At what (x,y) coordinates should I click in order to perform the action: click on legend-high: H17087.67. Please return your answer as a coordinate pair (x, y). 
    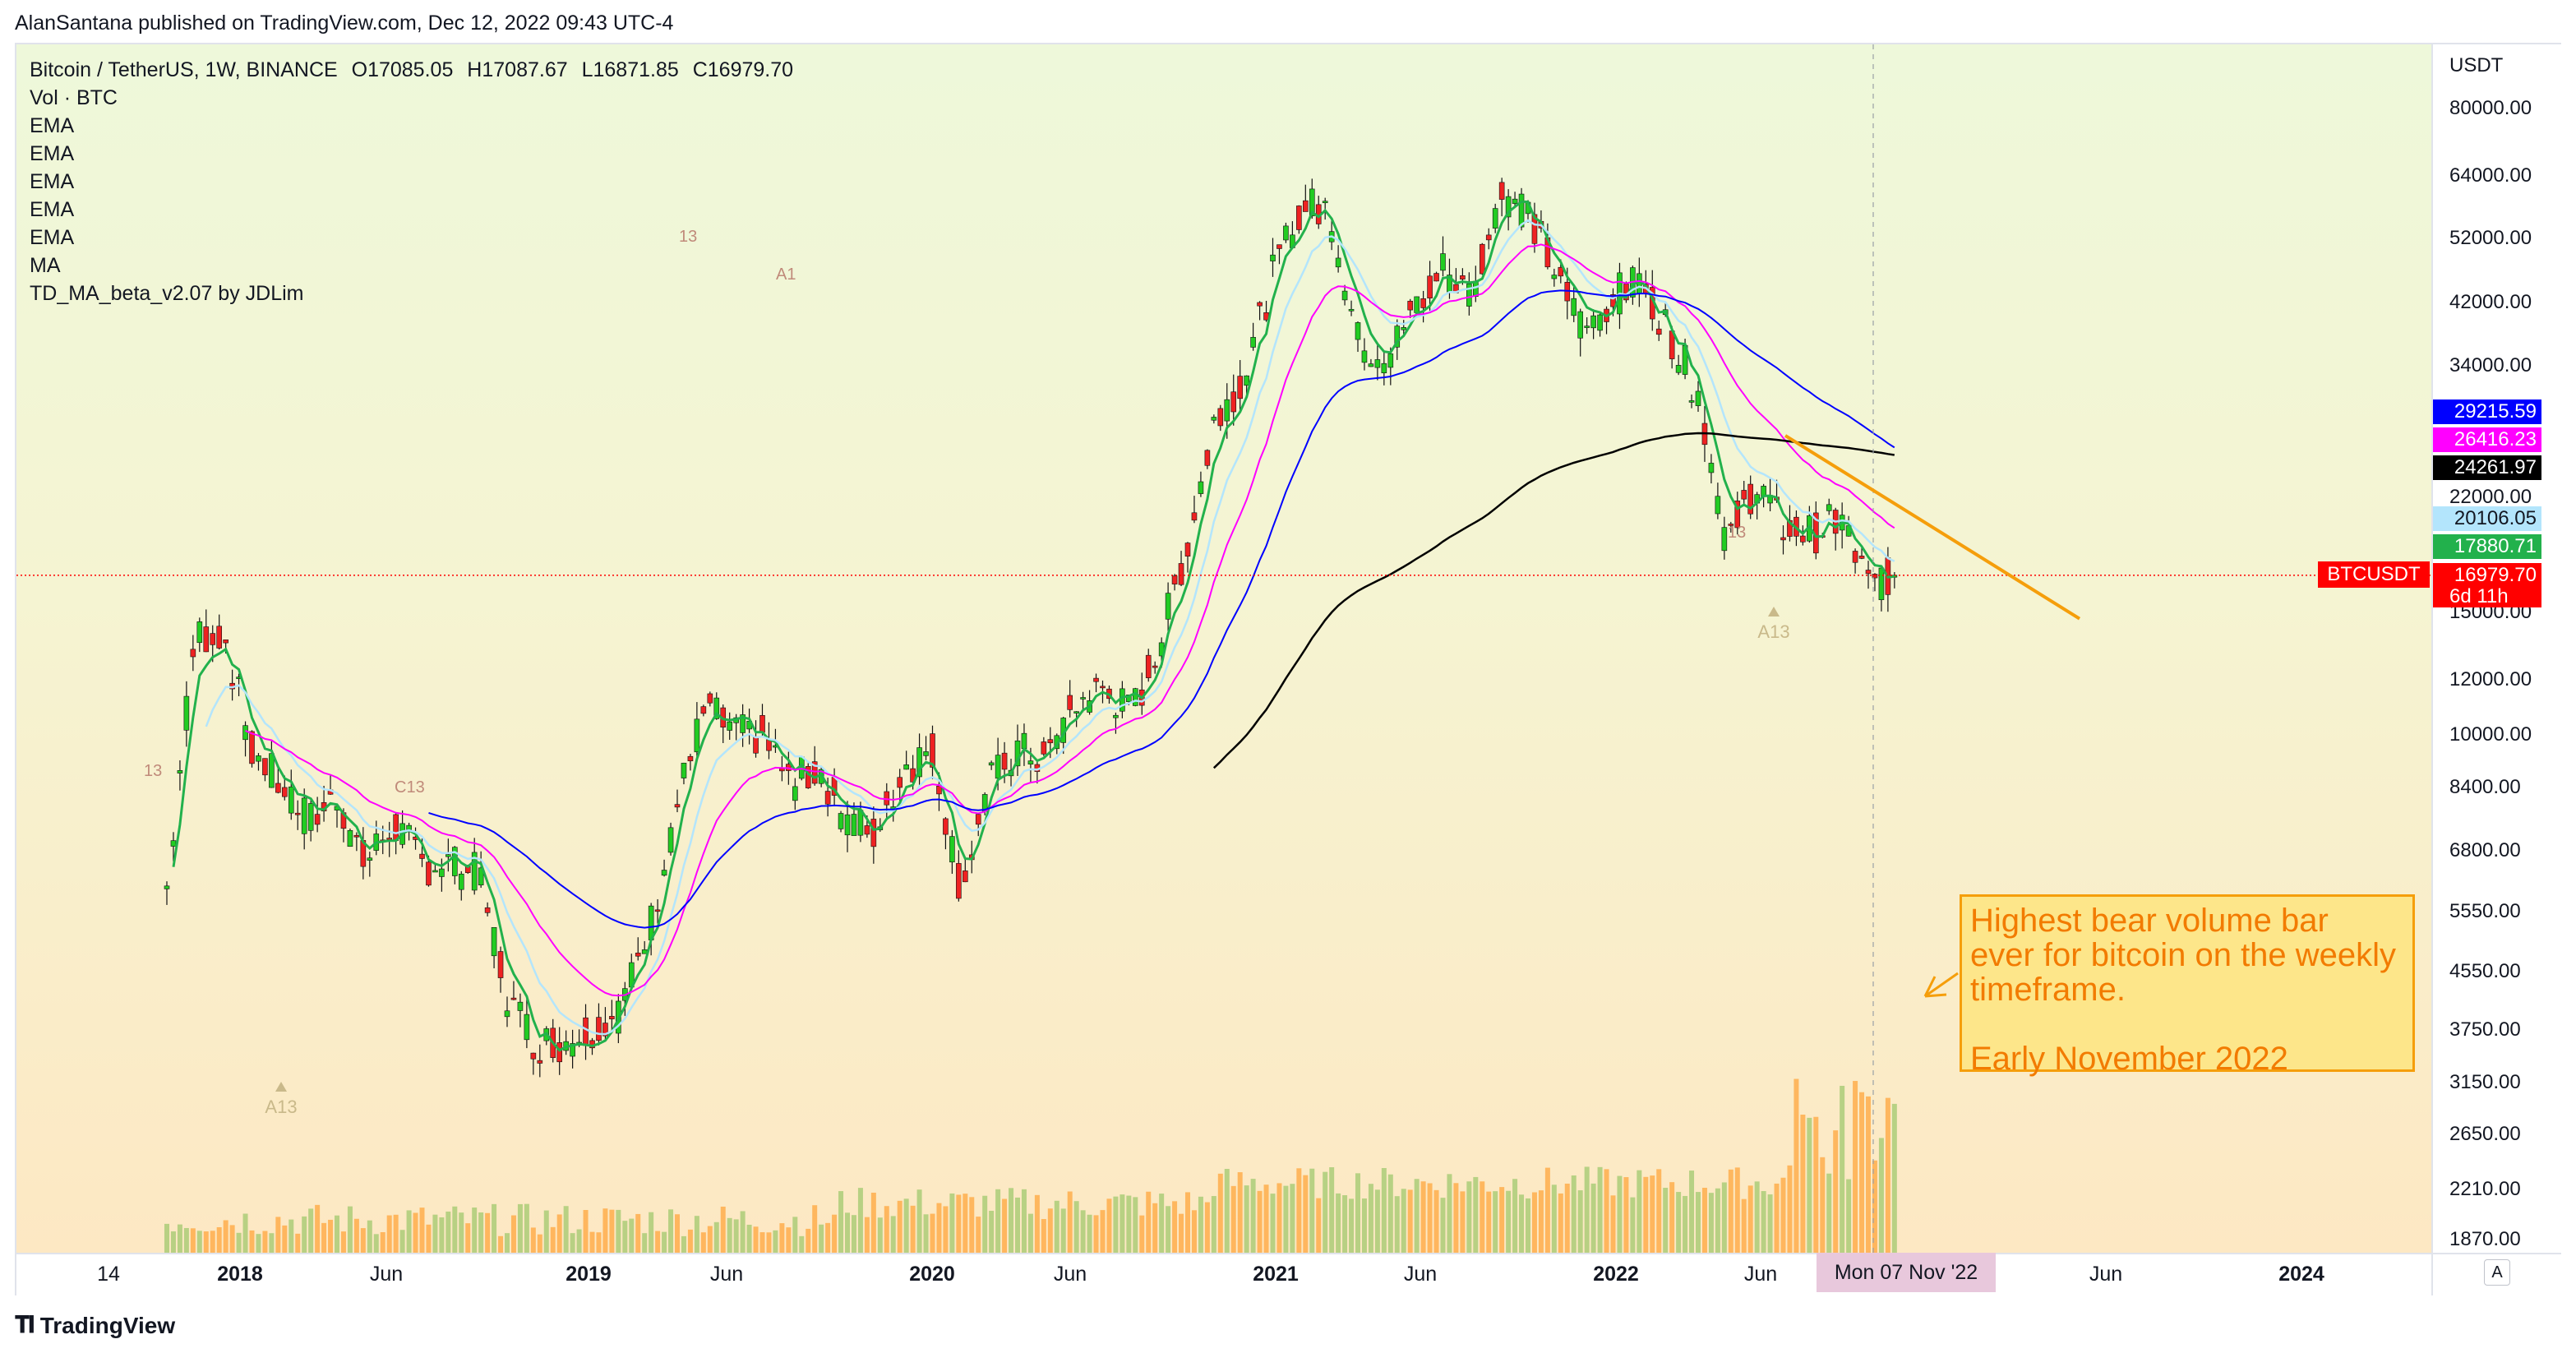
    Looking at the image, I should click on (517, 69).